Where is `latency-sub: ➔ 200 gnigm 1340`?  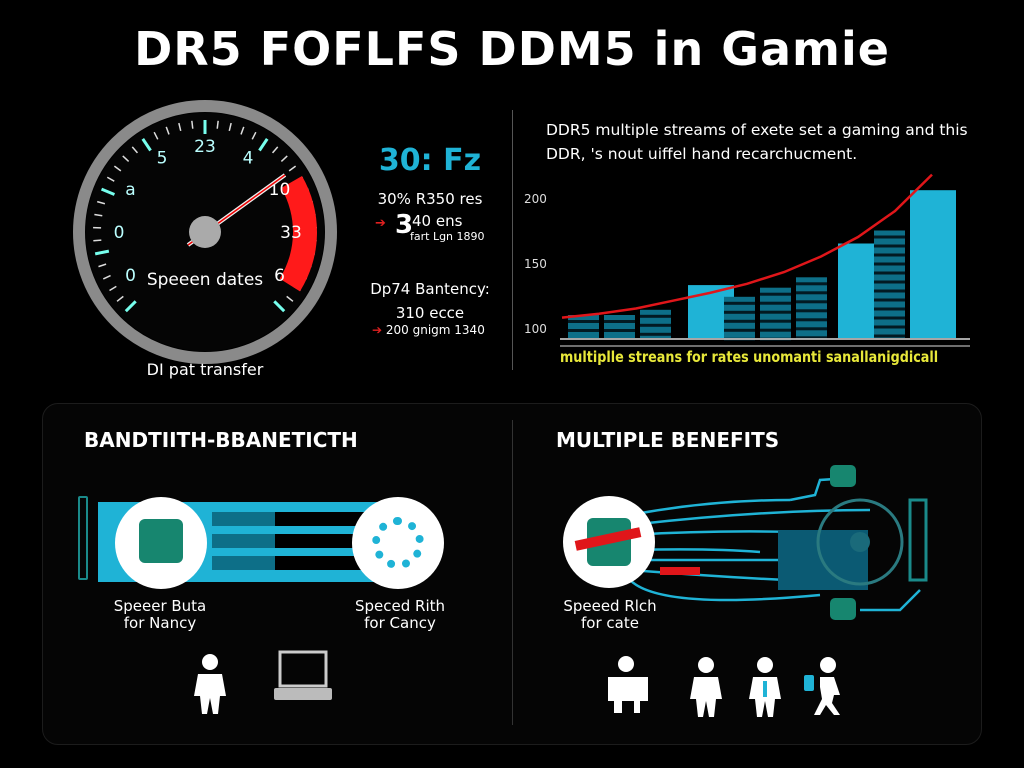 latency-sub: ➔ 200 gnigm 1340 is located at coordinates (428, 330).